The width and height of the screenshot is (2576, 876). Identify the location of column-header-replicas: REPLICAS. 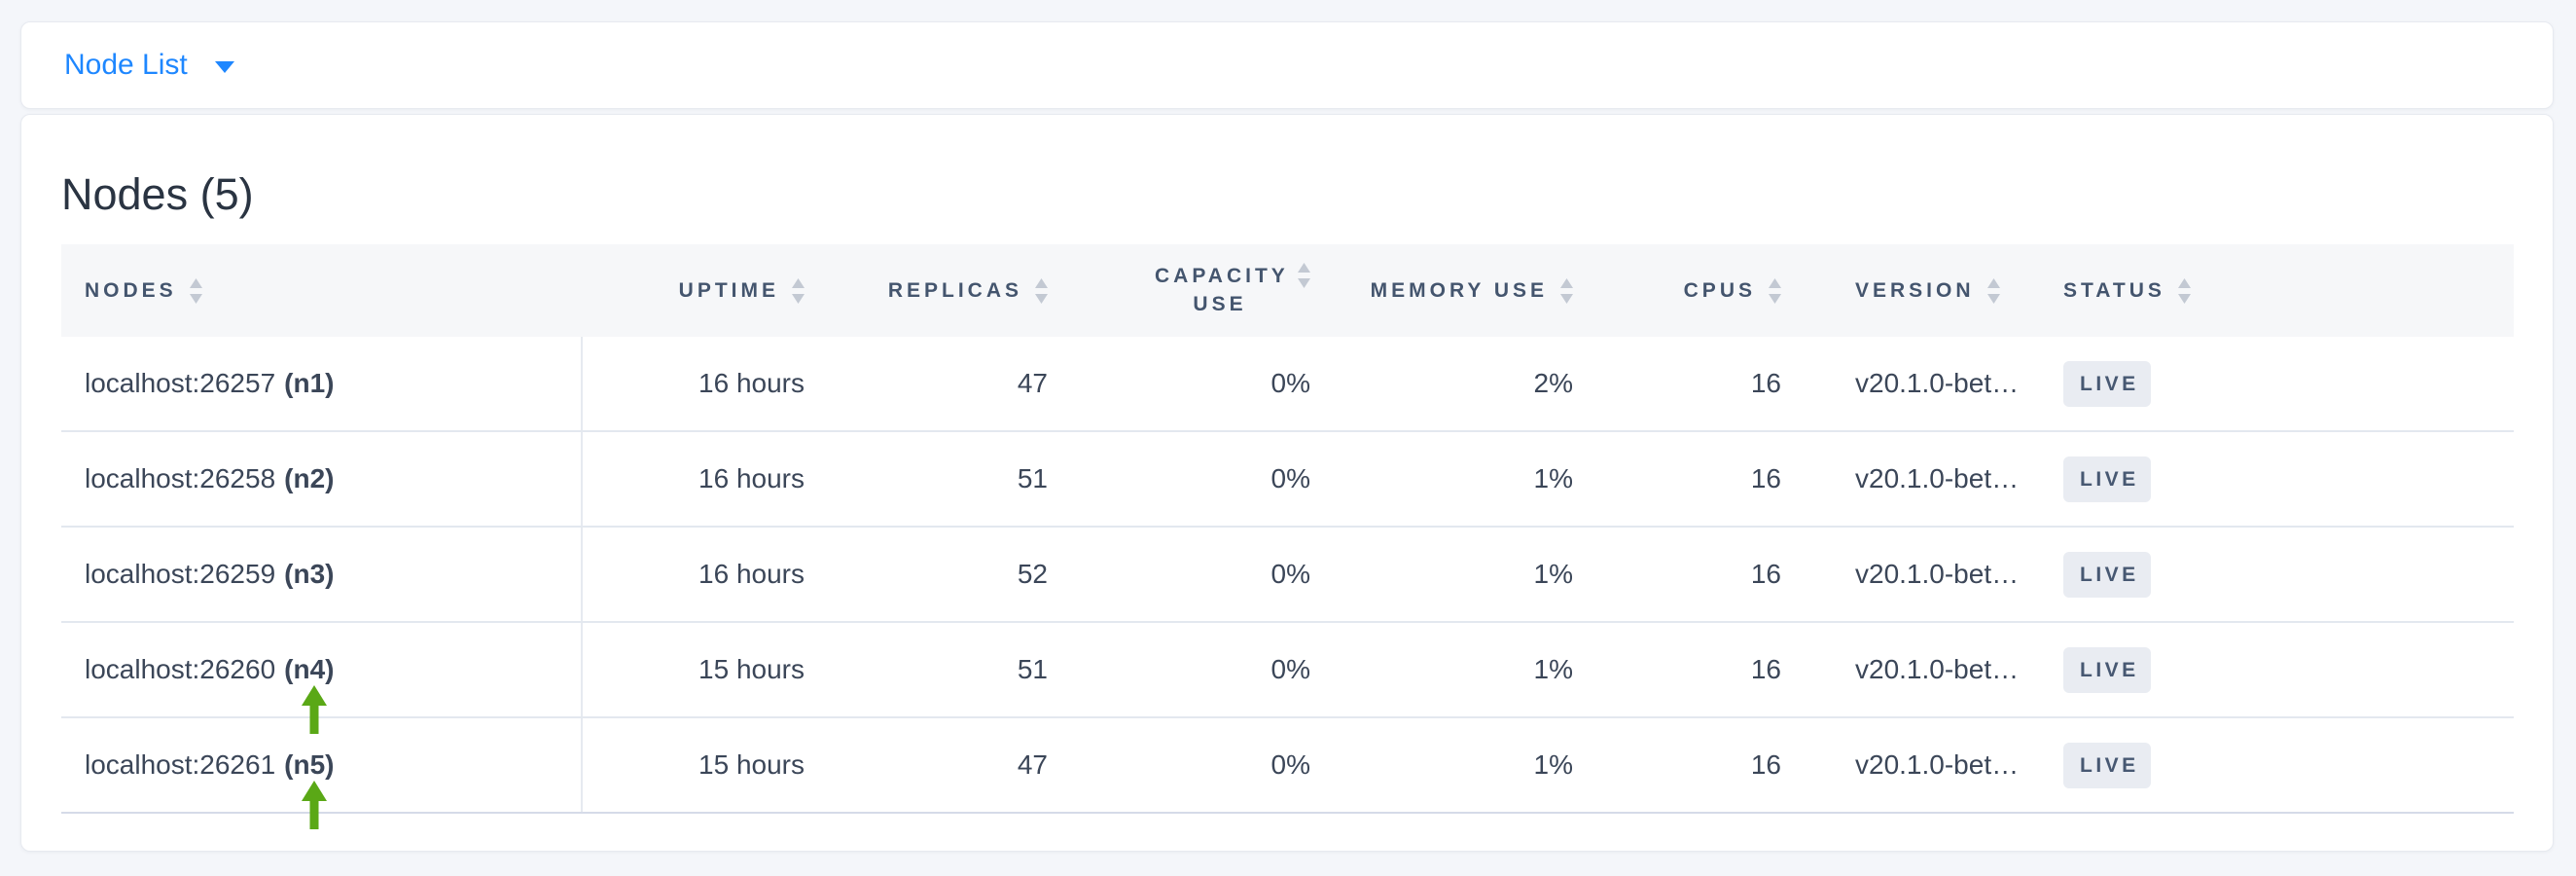
(957, 291).